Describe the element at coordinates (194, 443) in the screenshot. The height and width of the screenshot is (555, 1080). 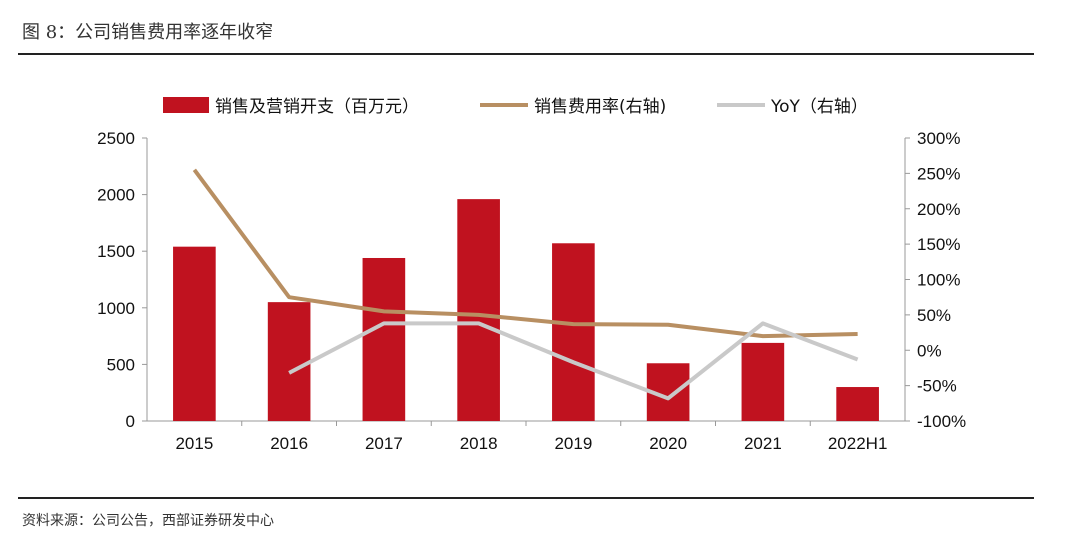
I see `x-tick-label: 2015` at that location.